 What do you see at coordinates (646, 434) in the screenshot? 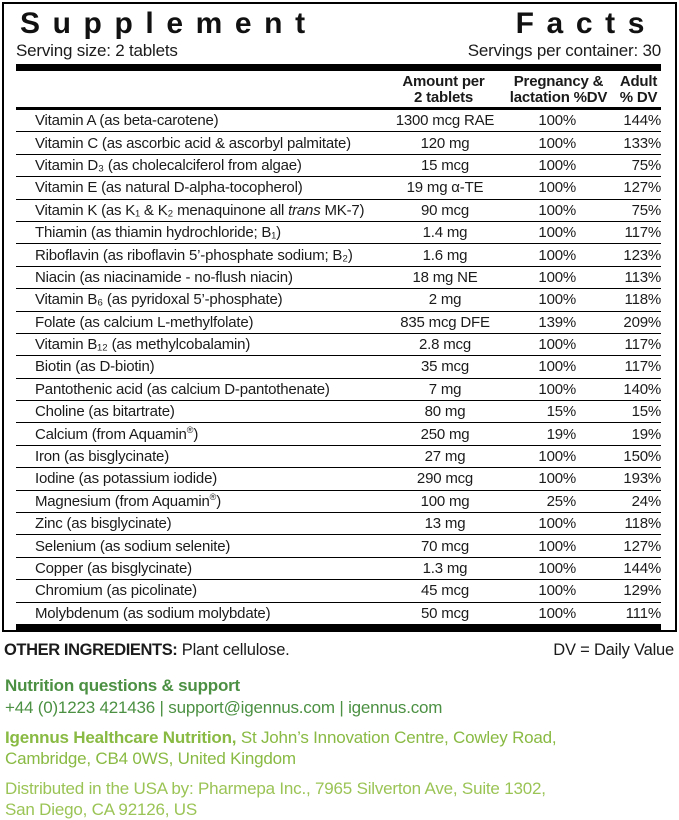
I see `nutrient-adult-dv: 19%` at bounding box center [646, 434].